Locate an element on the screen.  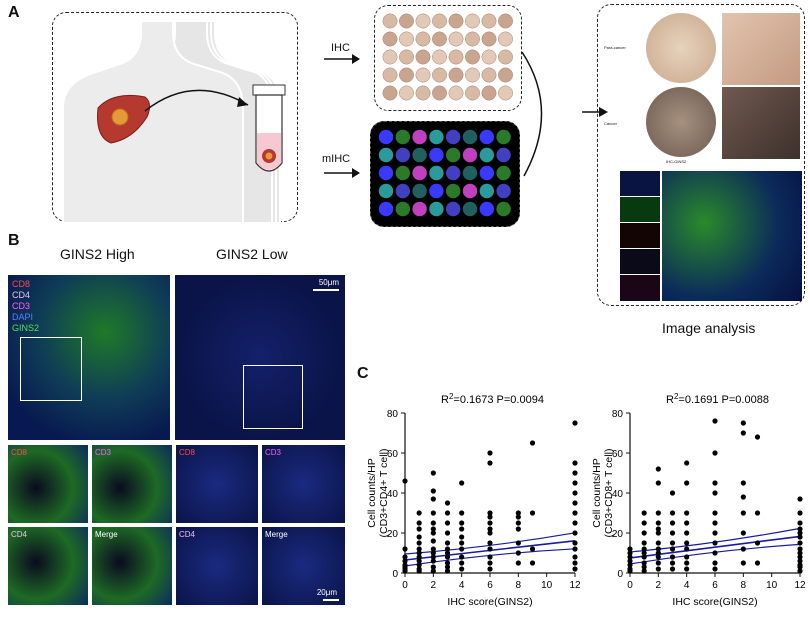
chart-1-xtick-label: 12 is located at coordinates (575, 585).